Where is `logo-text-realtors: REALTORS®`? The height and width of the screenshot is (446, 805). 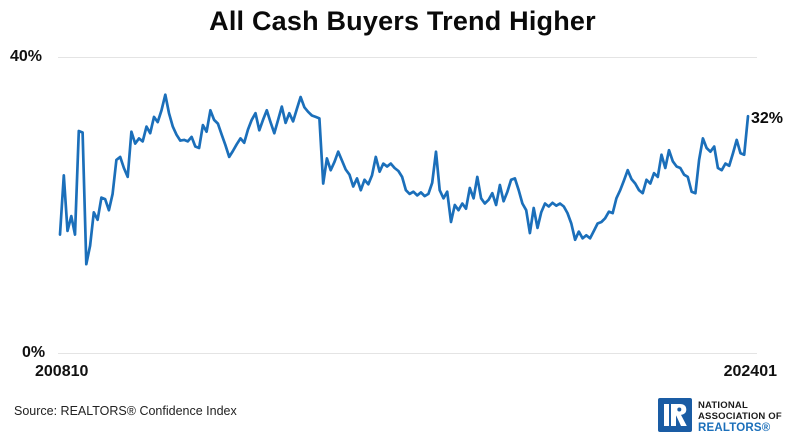
logo-text-realtors: REALTORS® is located at coordinates (734, 428).